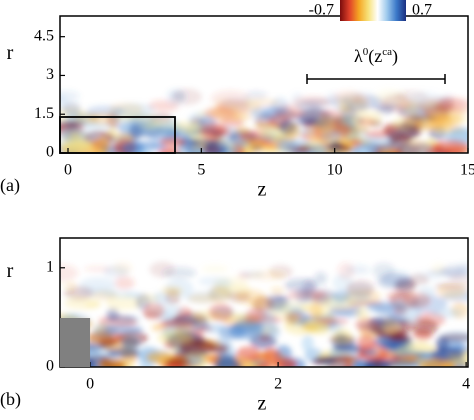 This screenshot has width=474, height=420. Describe the element at coordinates (395, 56) in the screenshot. I see `annotation-part: )` at that location.